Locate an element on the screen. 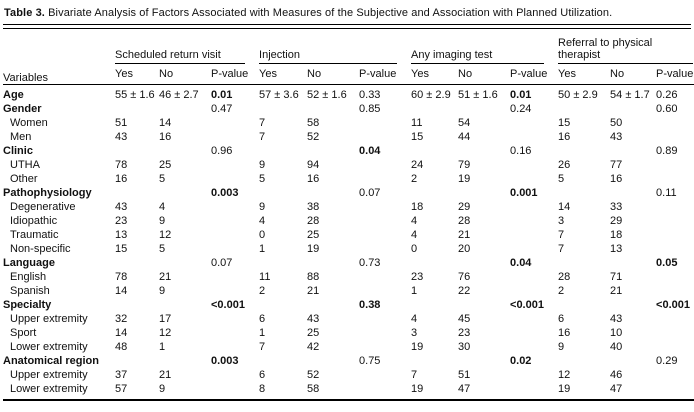  table-cell: 0.89 is located at coordinates (667, 151).